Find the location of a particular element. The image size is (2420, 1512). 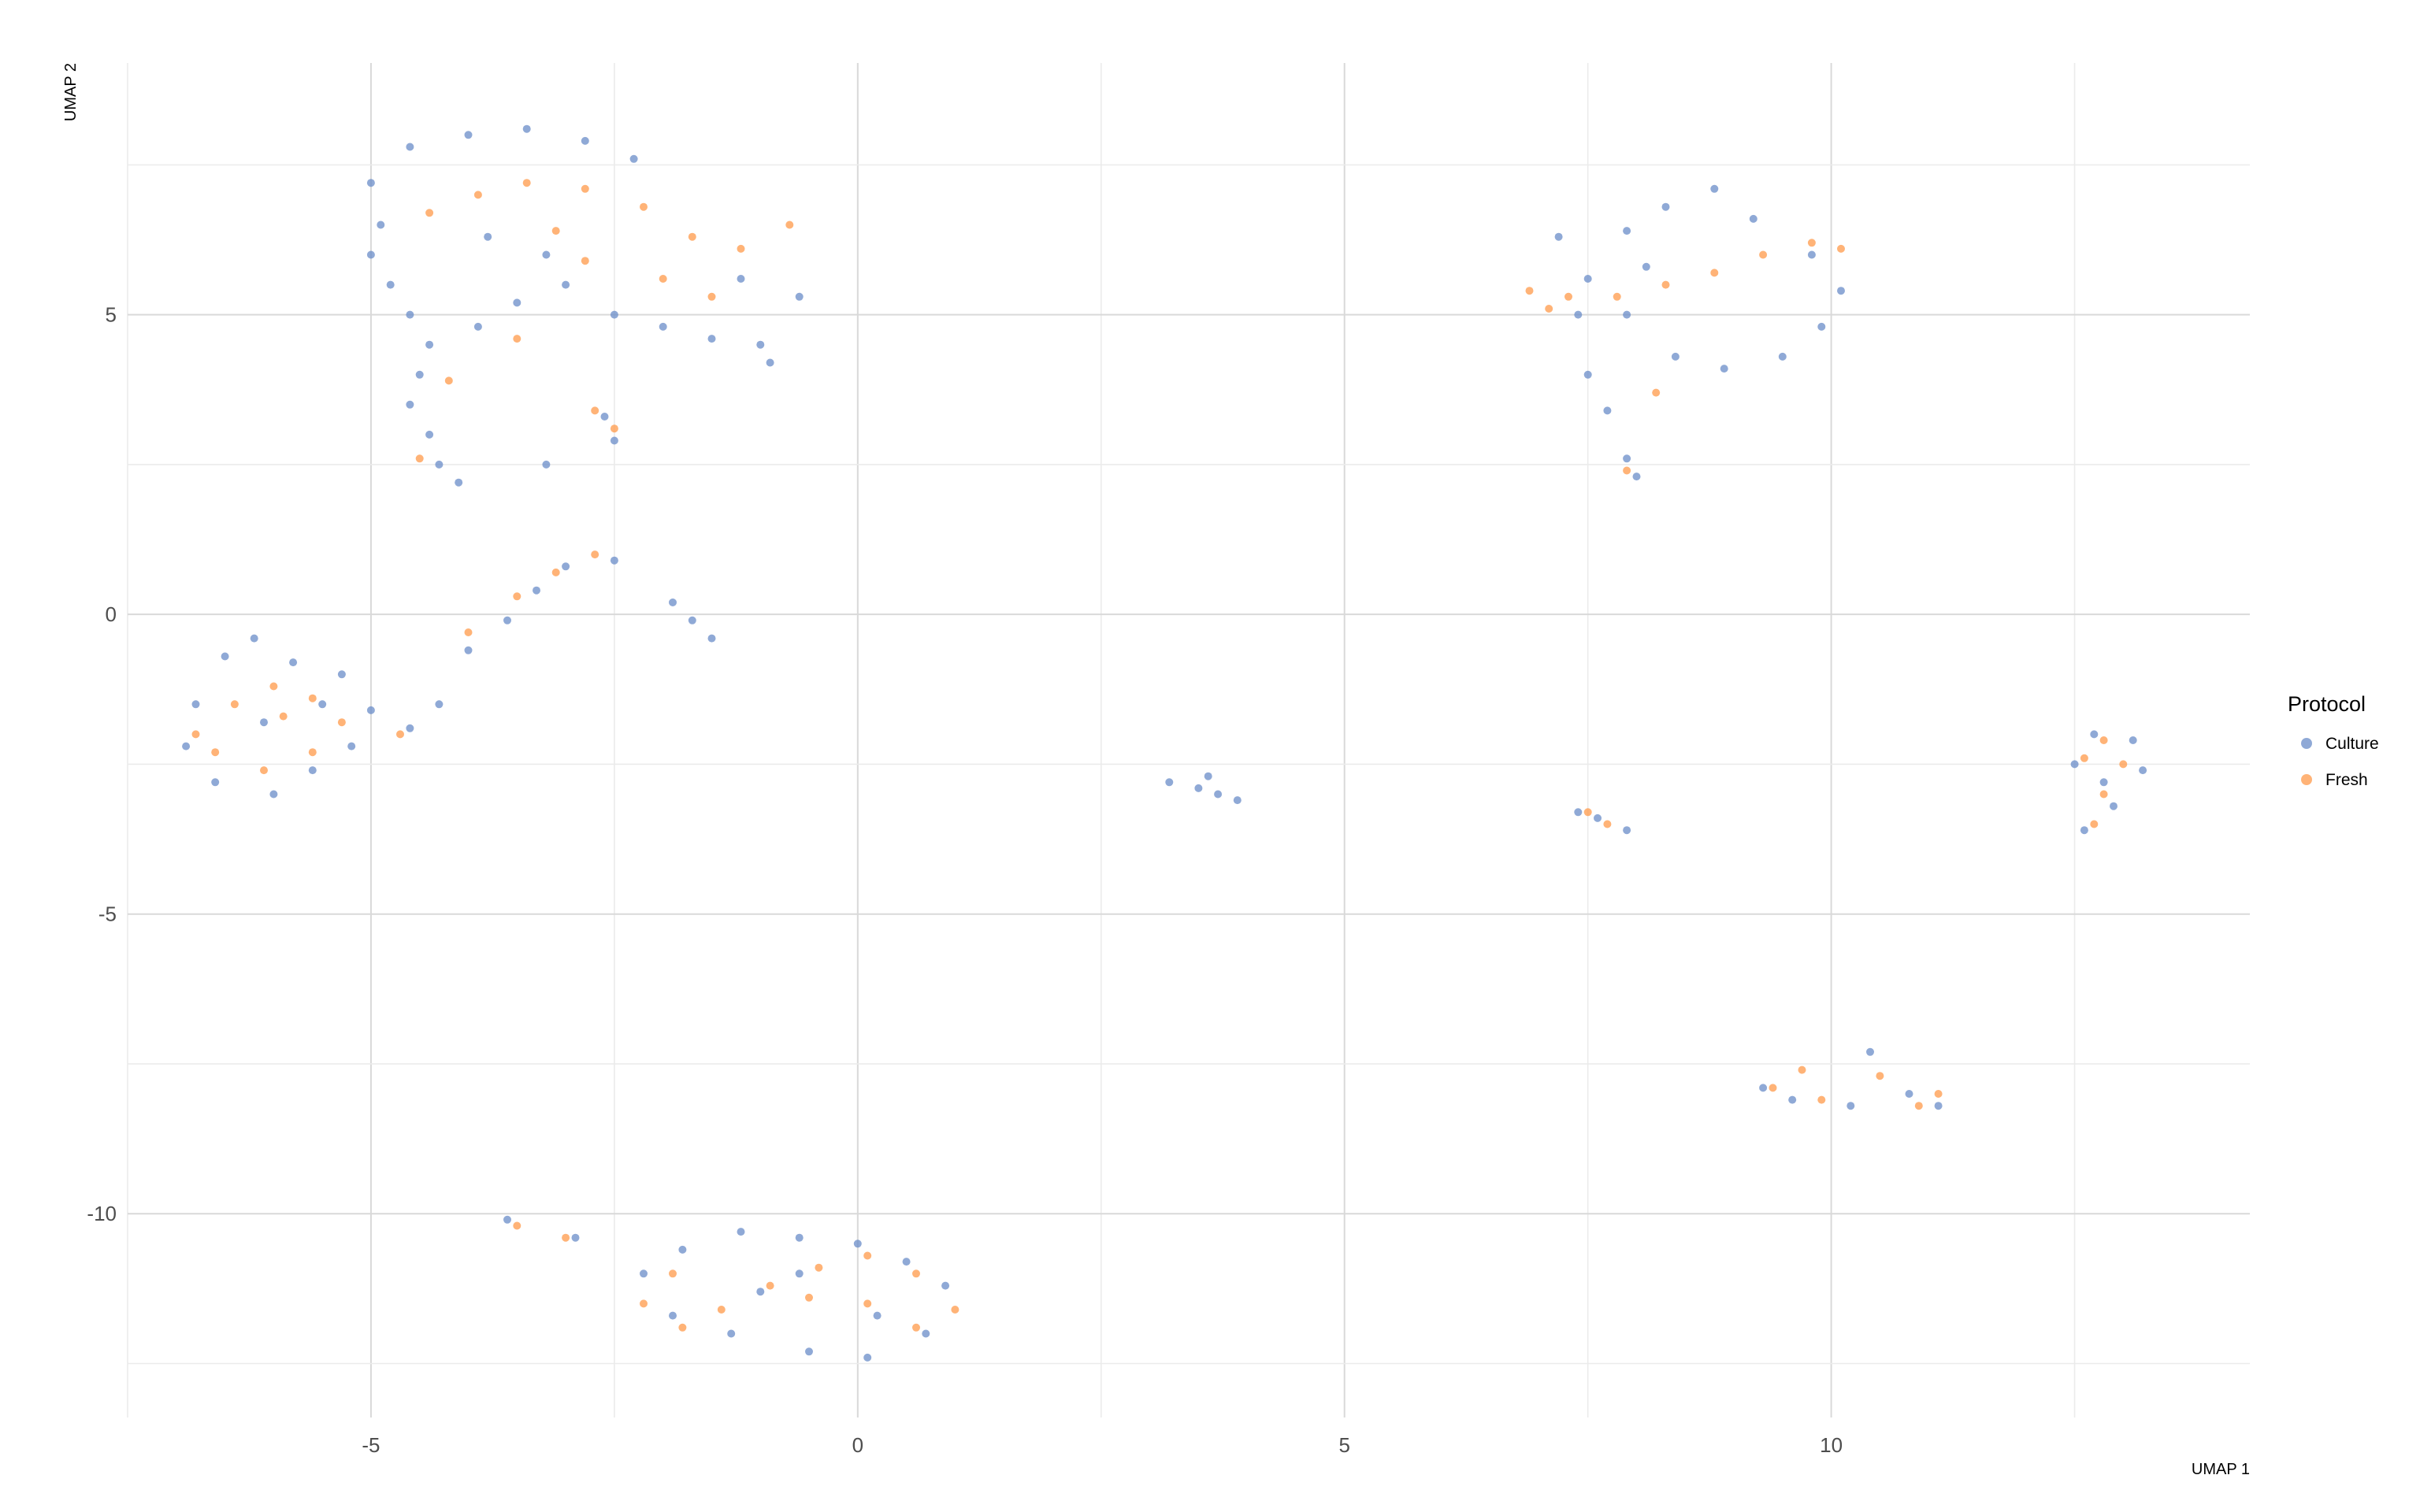

y-axis-ticks: -10 -5 0 5 is located at coordinates (102, 764).